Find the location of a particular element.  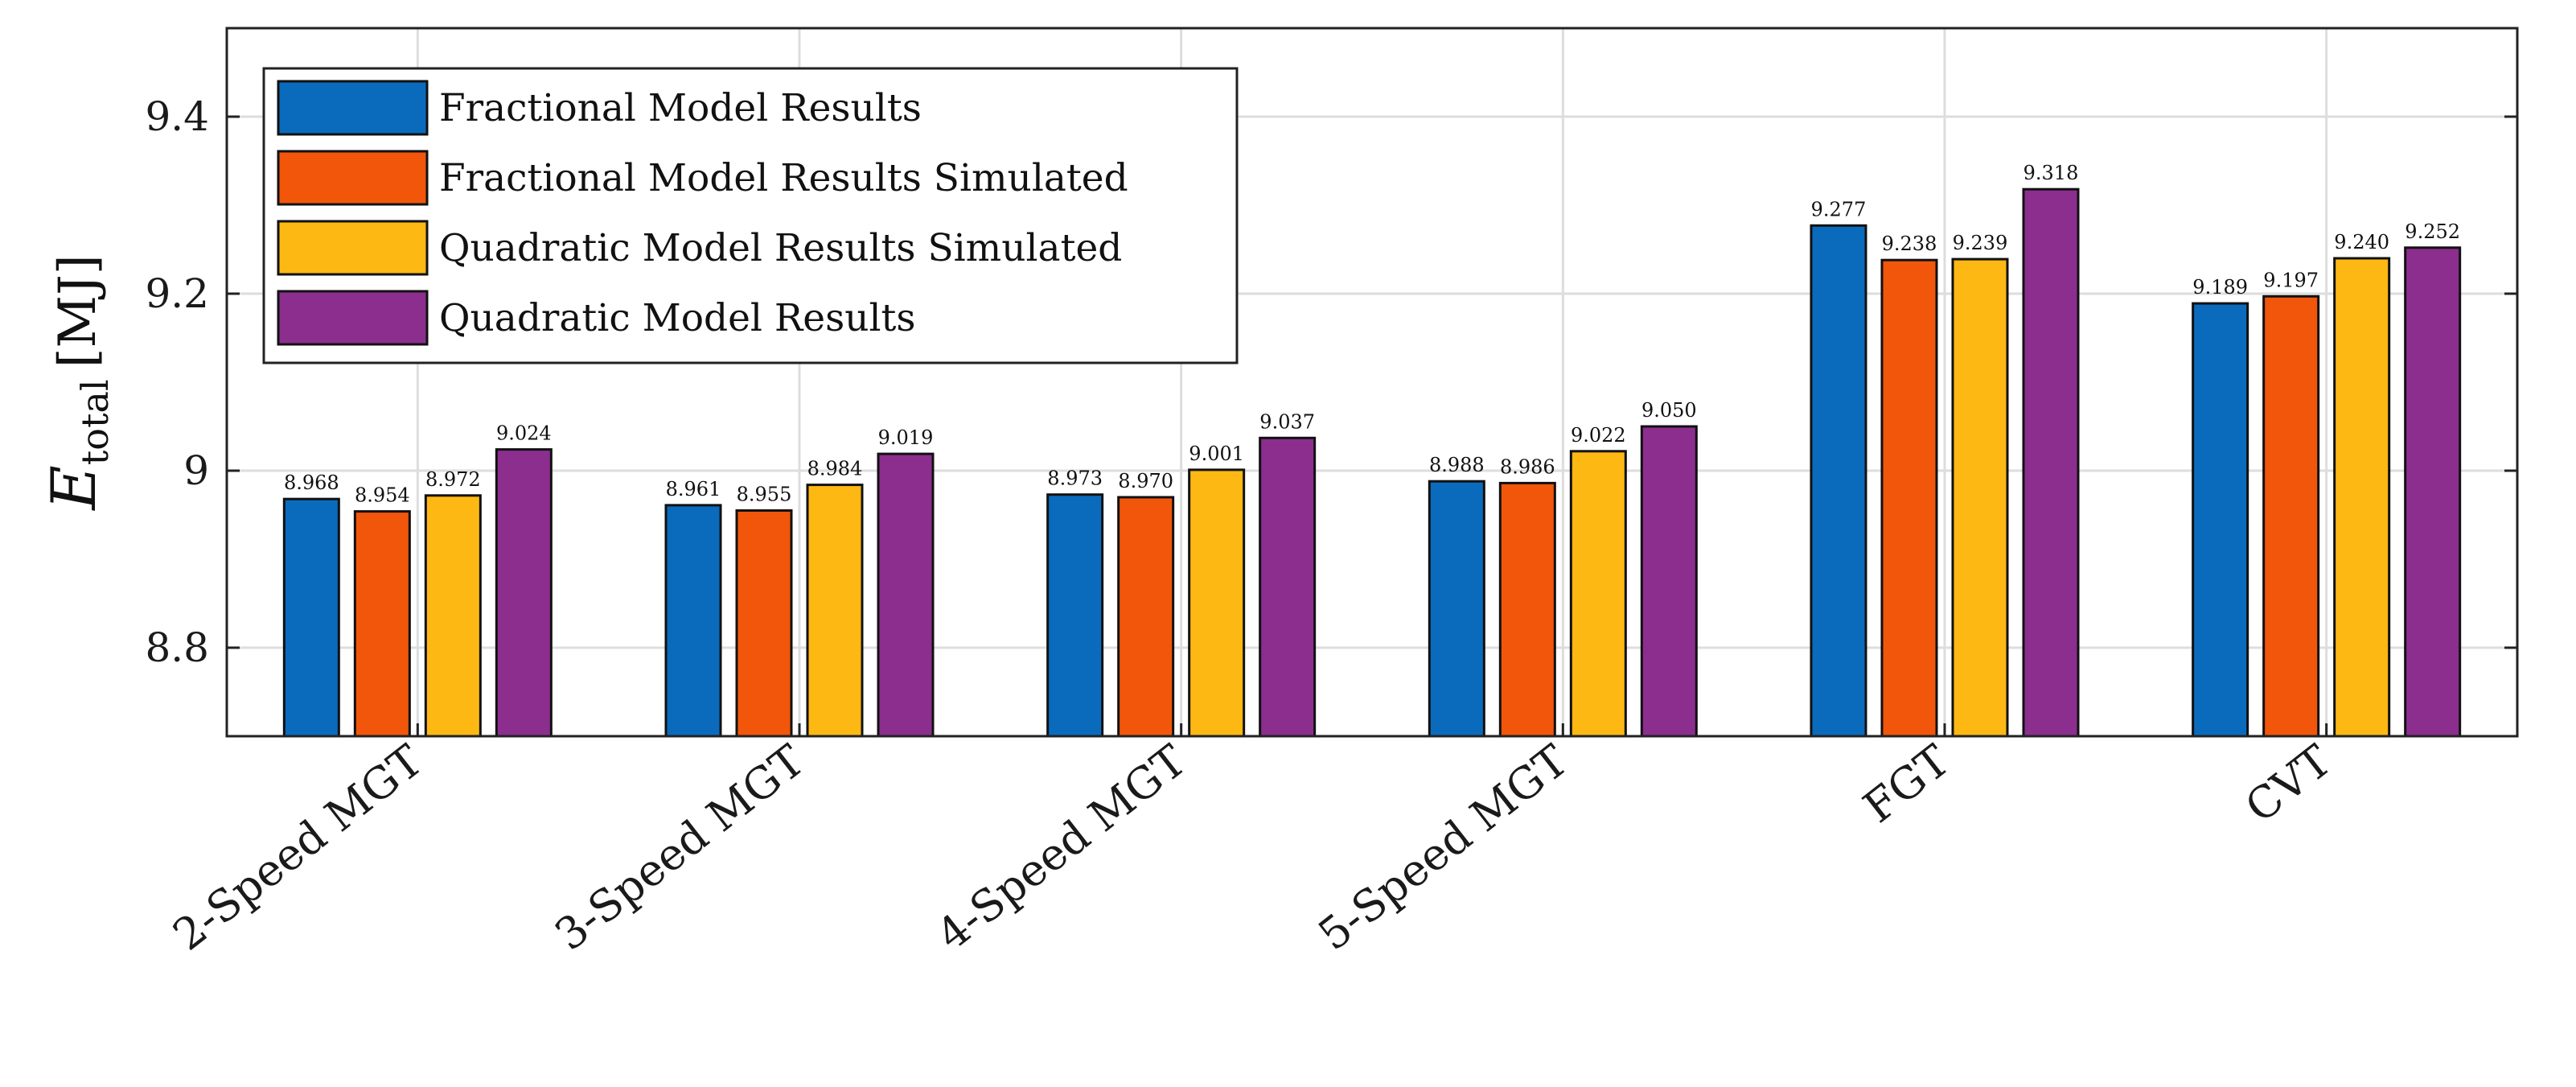

legend-label: Fractional Model Results is located at coordinates (680, 108).